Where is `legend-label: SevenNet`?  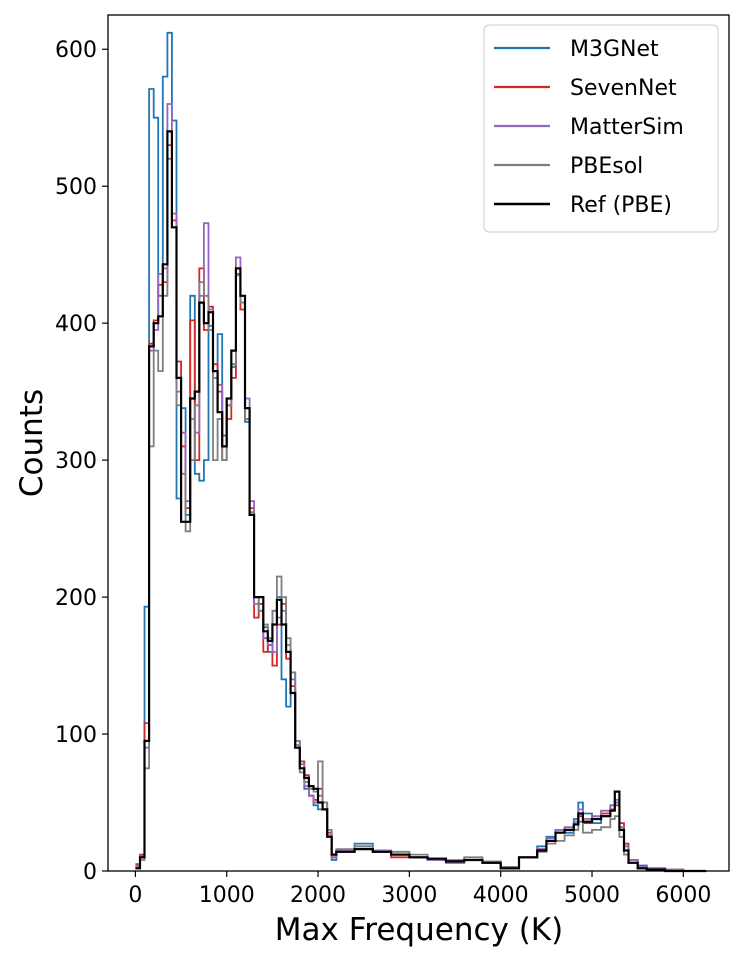
legend-label: SevenNet is located at coordinates (623, 88).